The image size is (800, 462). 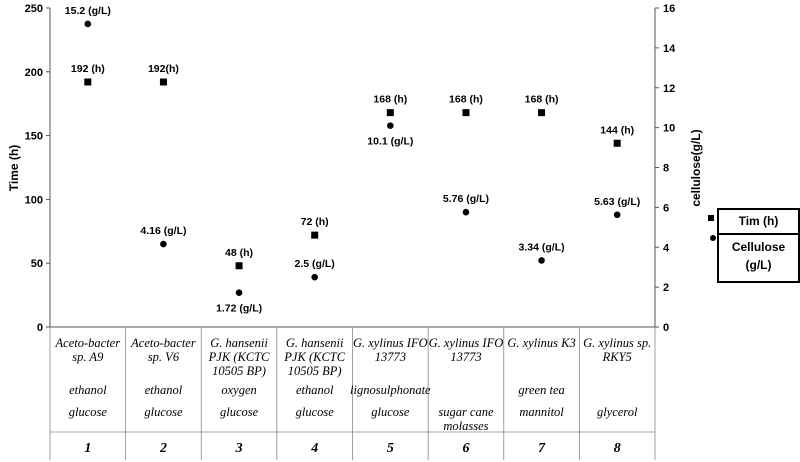 What do you see at coordinates (239, 448) in the screenshot?
I see `category-number-label: 3` at bounding box center [239, 448].